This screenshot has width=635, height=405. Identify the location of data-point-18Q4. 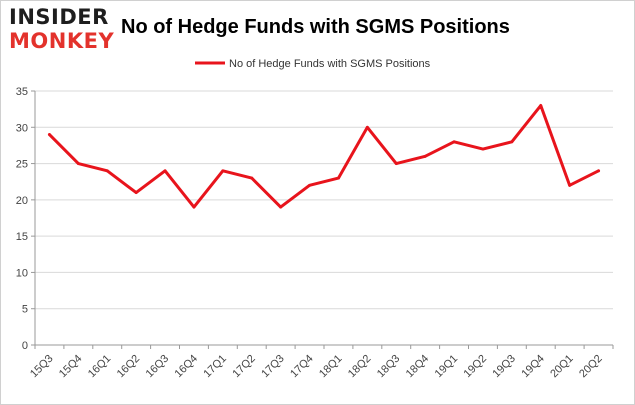
(425, 156).